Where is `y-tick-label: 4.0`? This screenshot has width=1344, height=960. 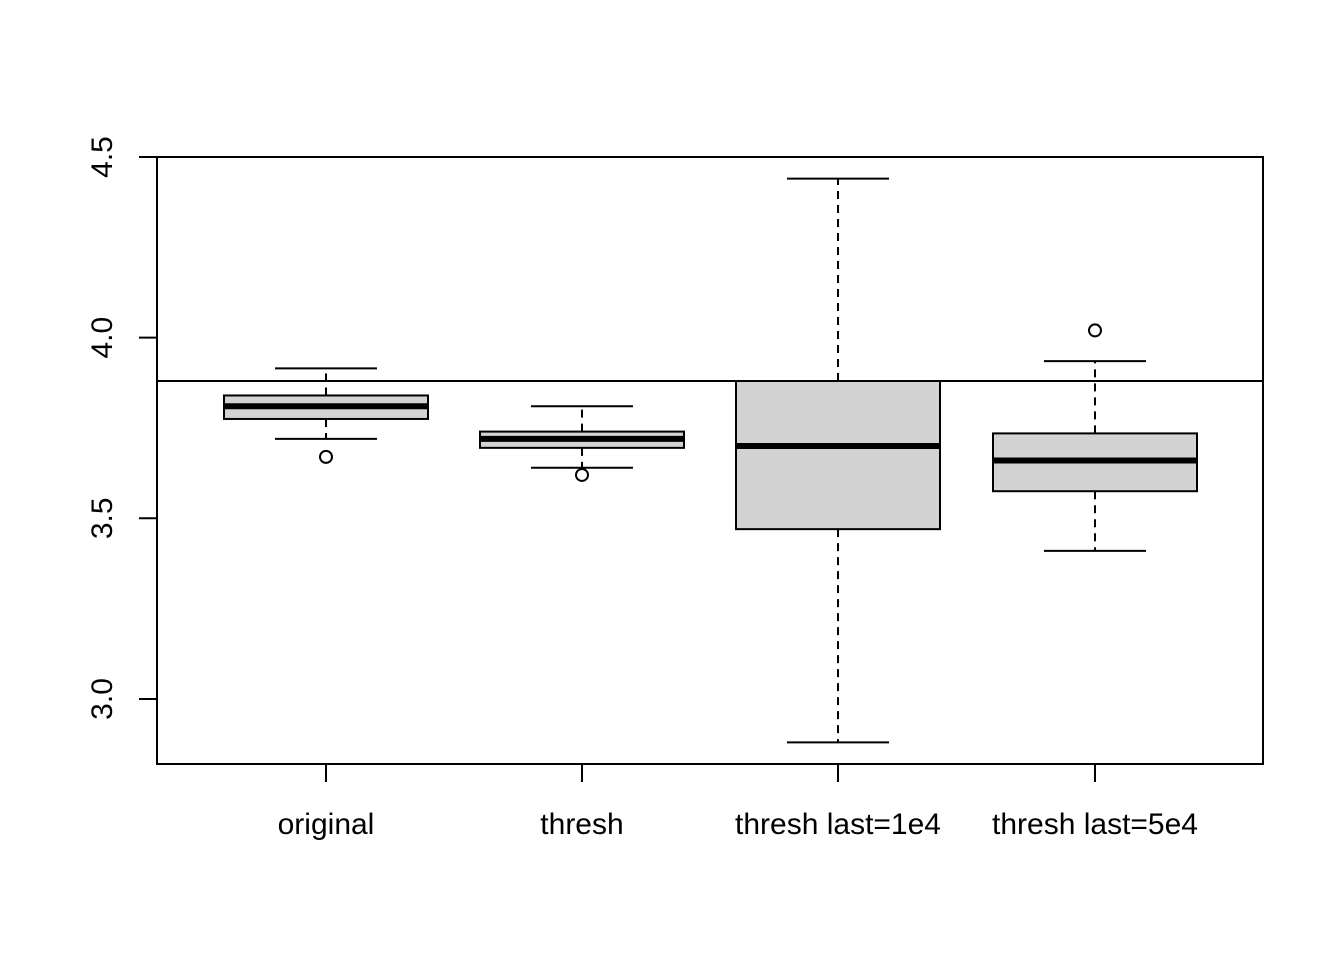
y-tick-label: 4.0 is located at coordinates (102, 338).